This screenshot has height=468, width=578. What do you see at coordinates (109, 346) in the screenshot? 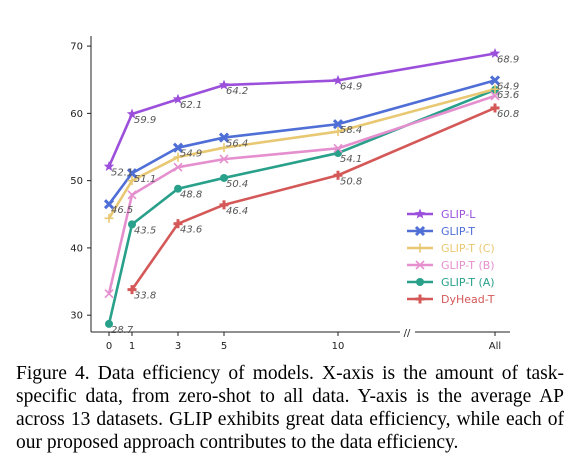
I see `x-tick-label: 0` at bounding box center [109, 346].